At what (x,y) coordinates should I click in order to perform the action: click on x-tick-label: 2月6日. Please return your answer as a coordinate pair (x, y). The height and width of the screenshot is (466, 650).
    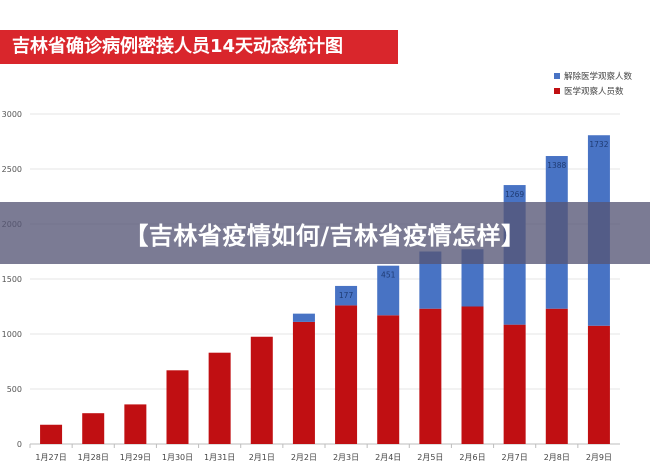
    Looking at the image, I should click on (472, 457).